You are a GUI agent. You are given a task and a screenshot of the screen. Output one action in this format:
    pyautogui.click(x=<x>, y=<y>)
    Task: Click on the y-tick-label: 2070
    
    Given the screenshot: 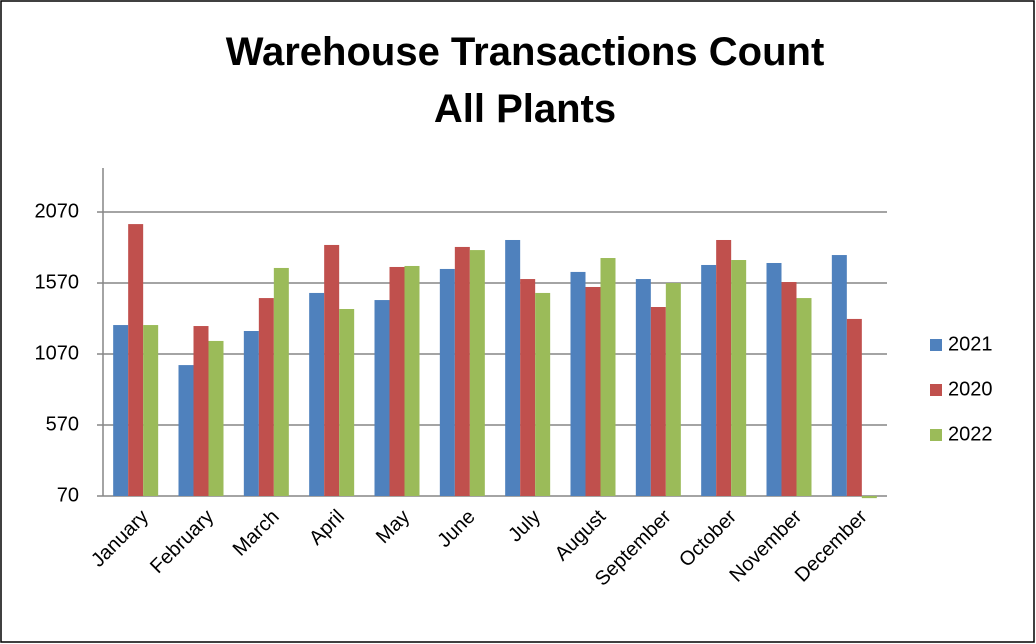 What is the action you would take?
    pyautogui.click(x=57, y=211)
    